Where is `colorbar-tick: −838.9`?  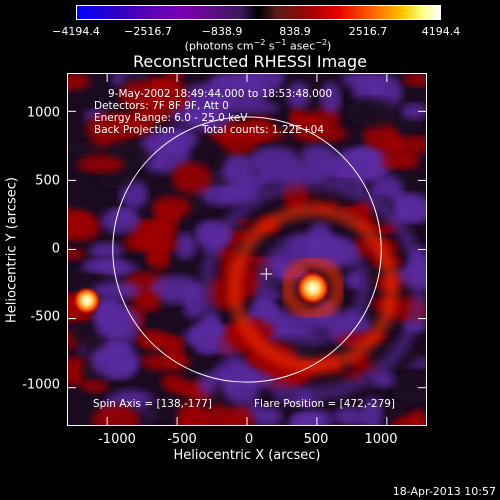
colorbar-tick: −838.9 is located at coordinates (222, 31).